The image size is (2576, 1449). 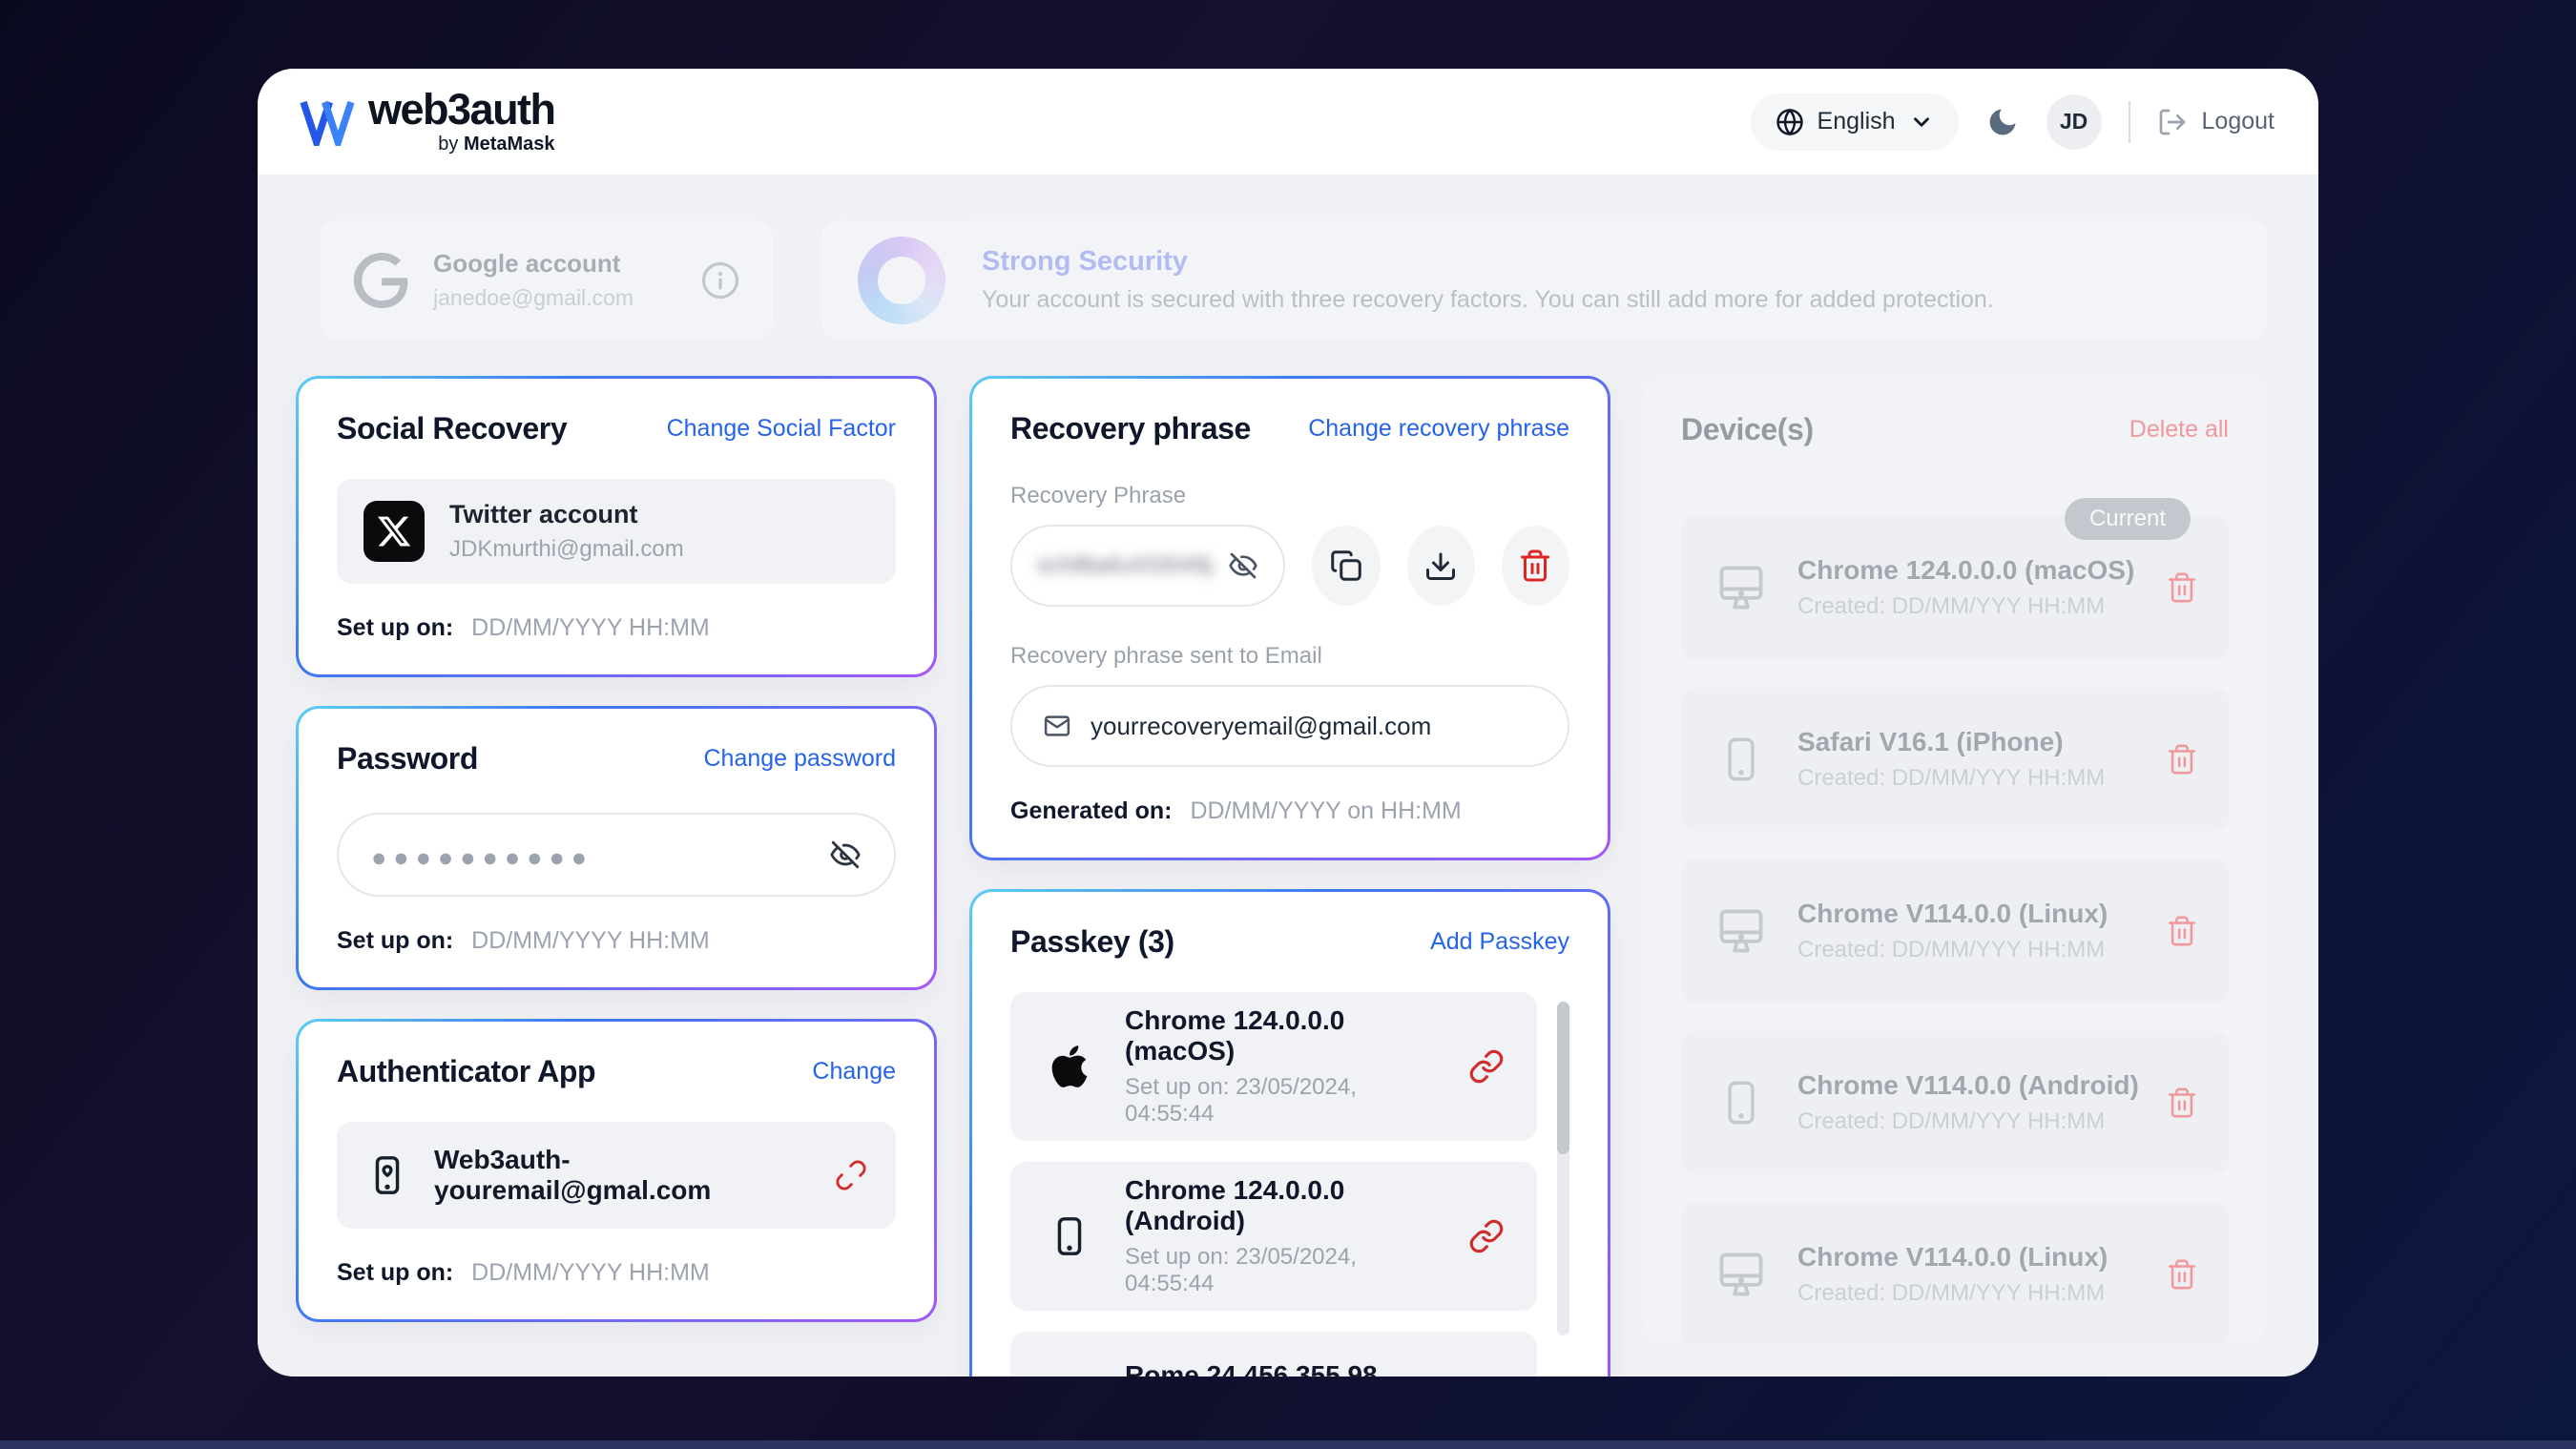 What do you see at coordinates (527, 263) in the screenshot?
I see `google-account-title: Google account` at bounding box center [527, 263].